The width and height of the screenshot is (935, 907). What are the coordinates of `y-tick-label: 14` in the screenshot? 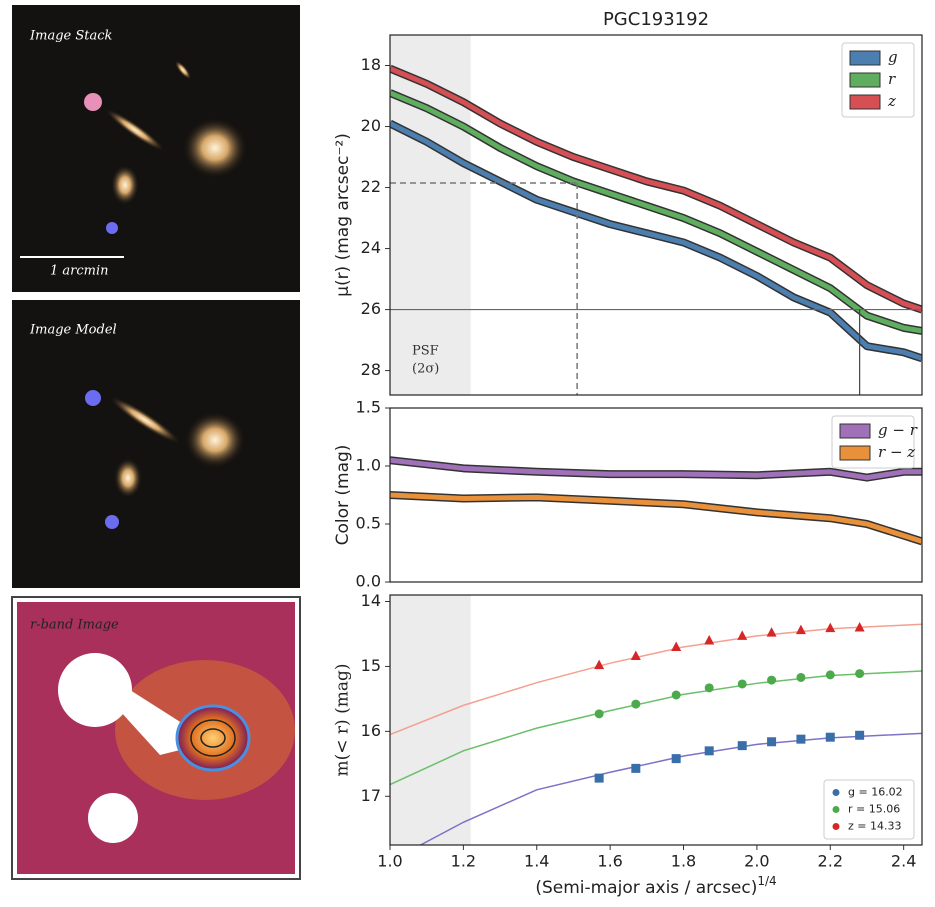 It's located at (371, 600).